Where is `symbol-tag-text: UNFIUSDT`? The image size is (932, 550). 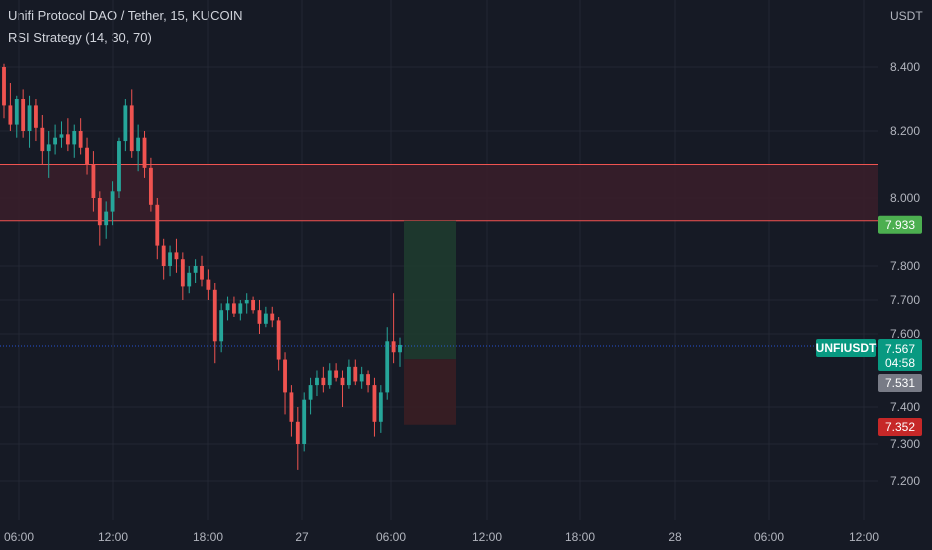 symbol-tag-text: UNFIUSDT is located at coordinates (846, 348).